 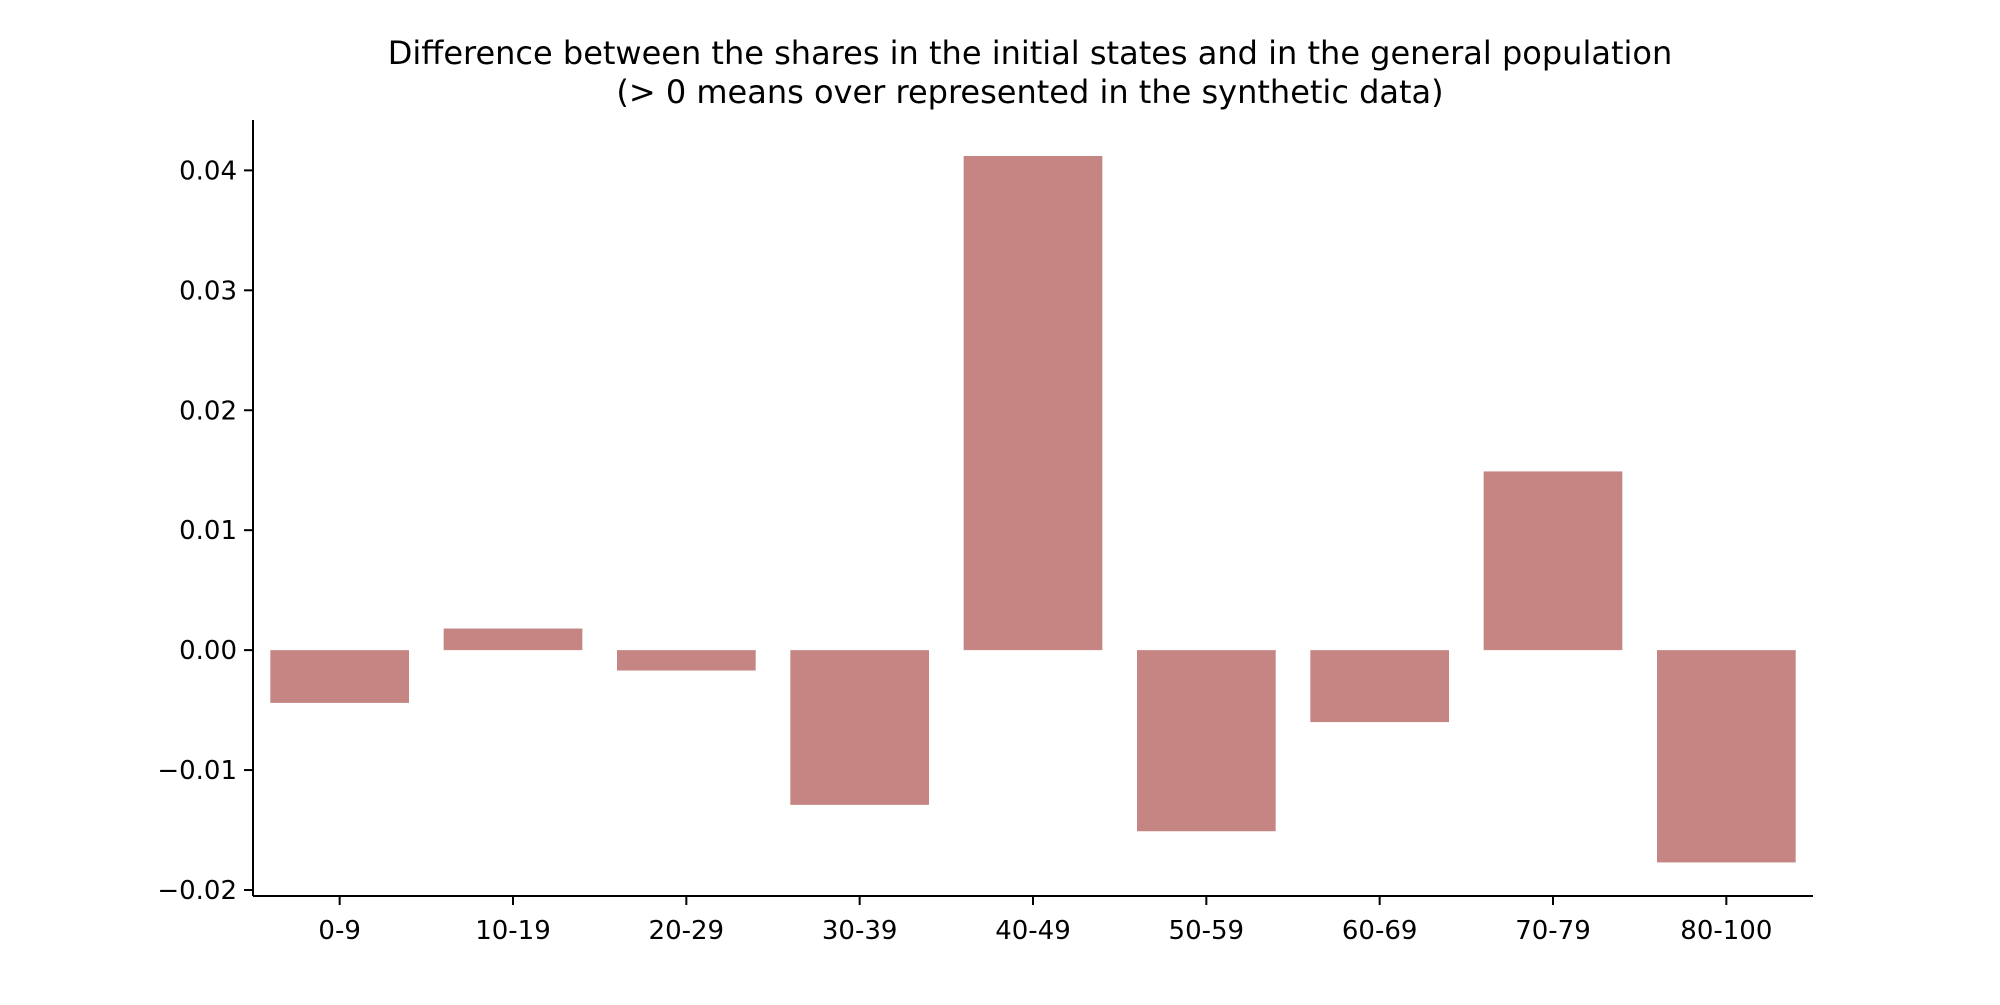 What do you see at coordinates (208, 531) in the screenshot?
I see `y-tick-label: 0.01` at bounding box center [208, 531].